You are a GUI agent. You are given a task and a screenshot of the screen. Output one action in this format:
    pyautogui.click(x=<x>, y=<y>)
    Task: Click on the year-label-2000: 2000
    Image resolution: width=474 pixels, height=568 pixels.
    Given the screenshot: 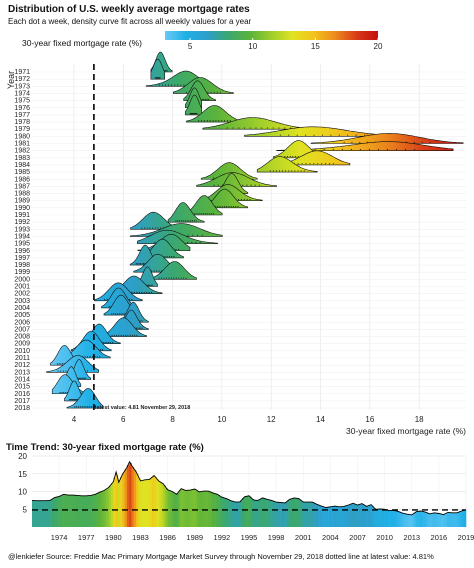 What is the action you would take?
    pyautogui.click(x=22, y=279)
    